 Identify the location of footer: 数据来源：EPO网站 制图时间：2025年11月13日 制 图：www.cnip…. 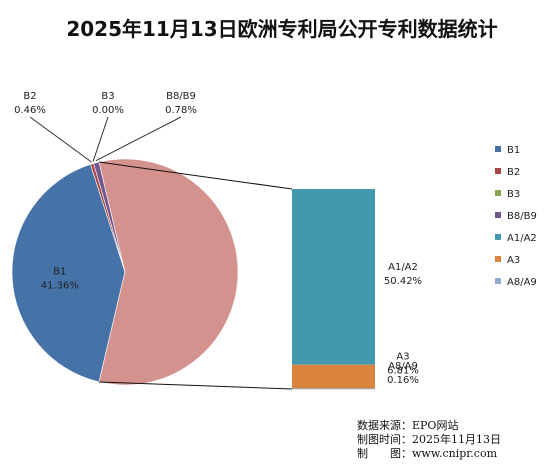
(429, 439).